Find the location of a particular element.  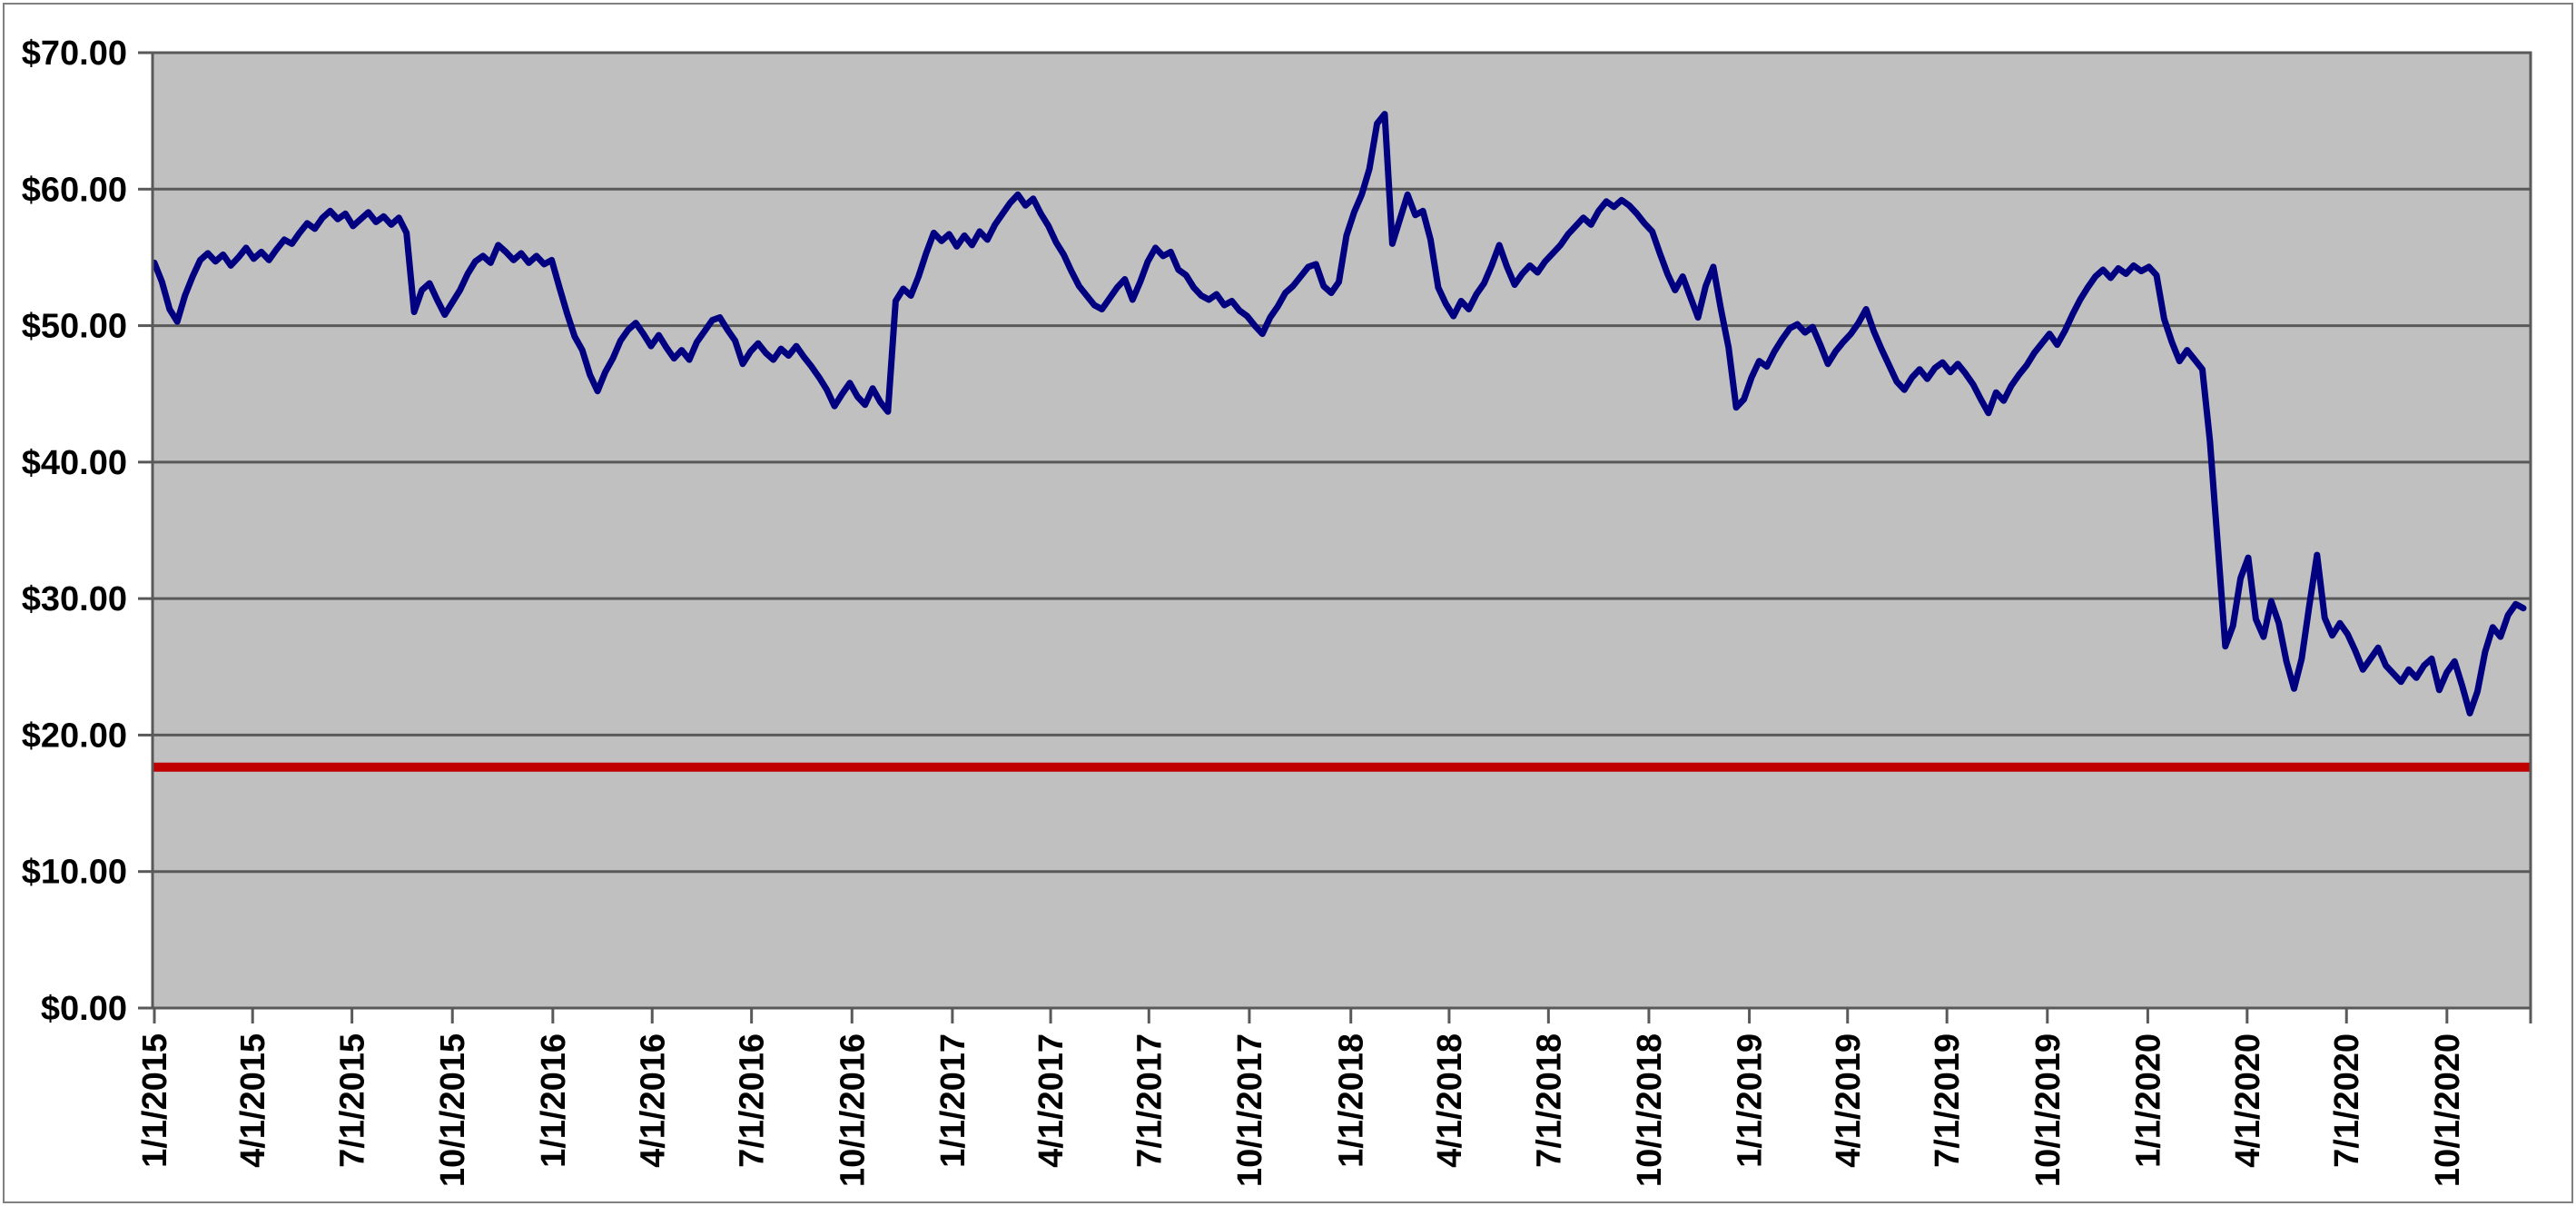

x-axis-label-10/1/2015: 10/1/2015 is located at coordinates (453, 1110).